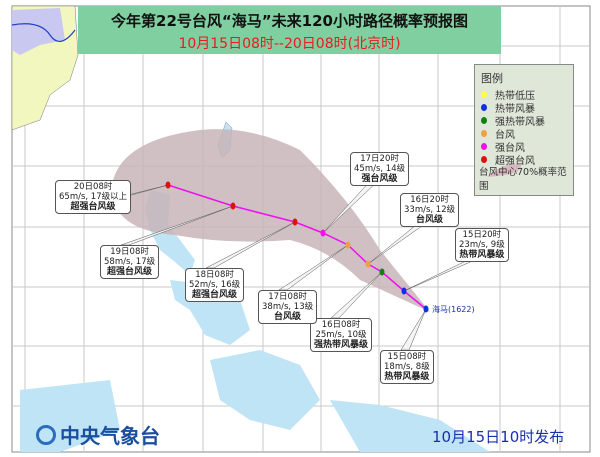 The height and width of the screenshot is (457, 600). I want to click on forecast-wind: 18m/s, 8级, so click(407, 367).